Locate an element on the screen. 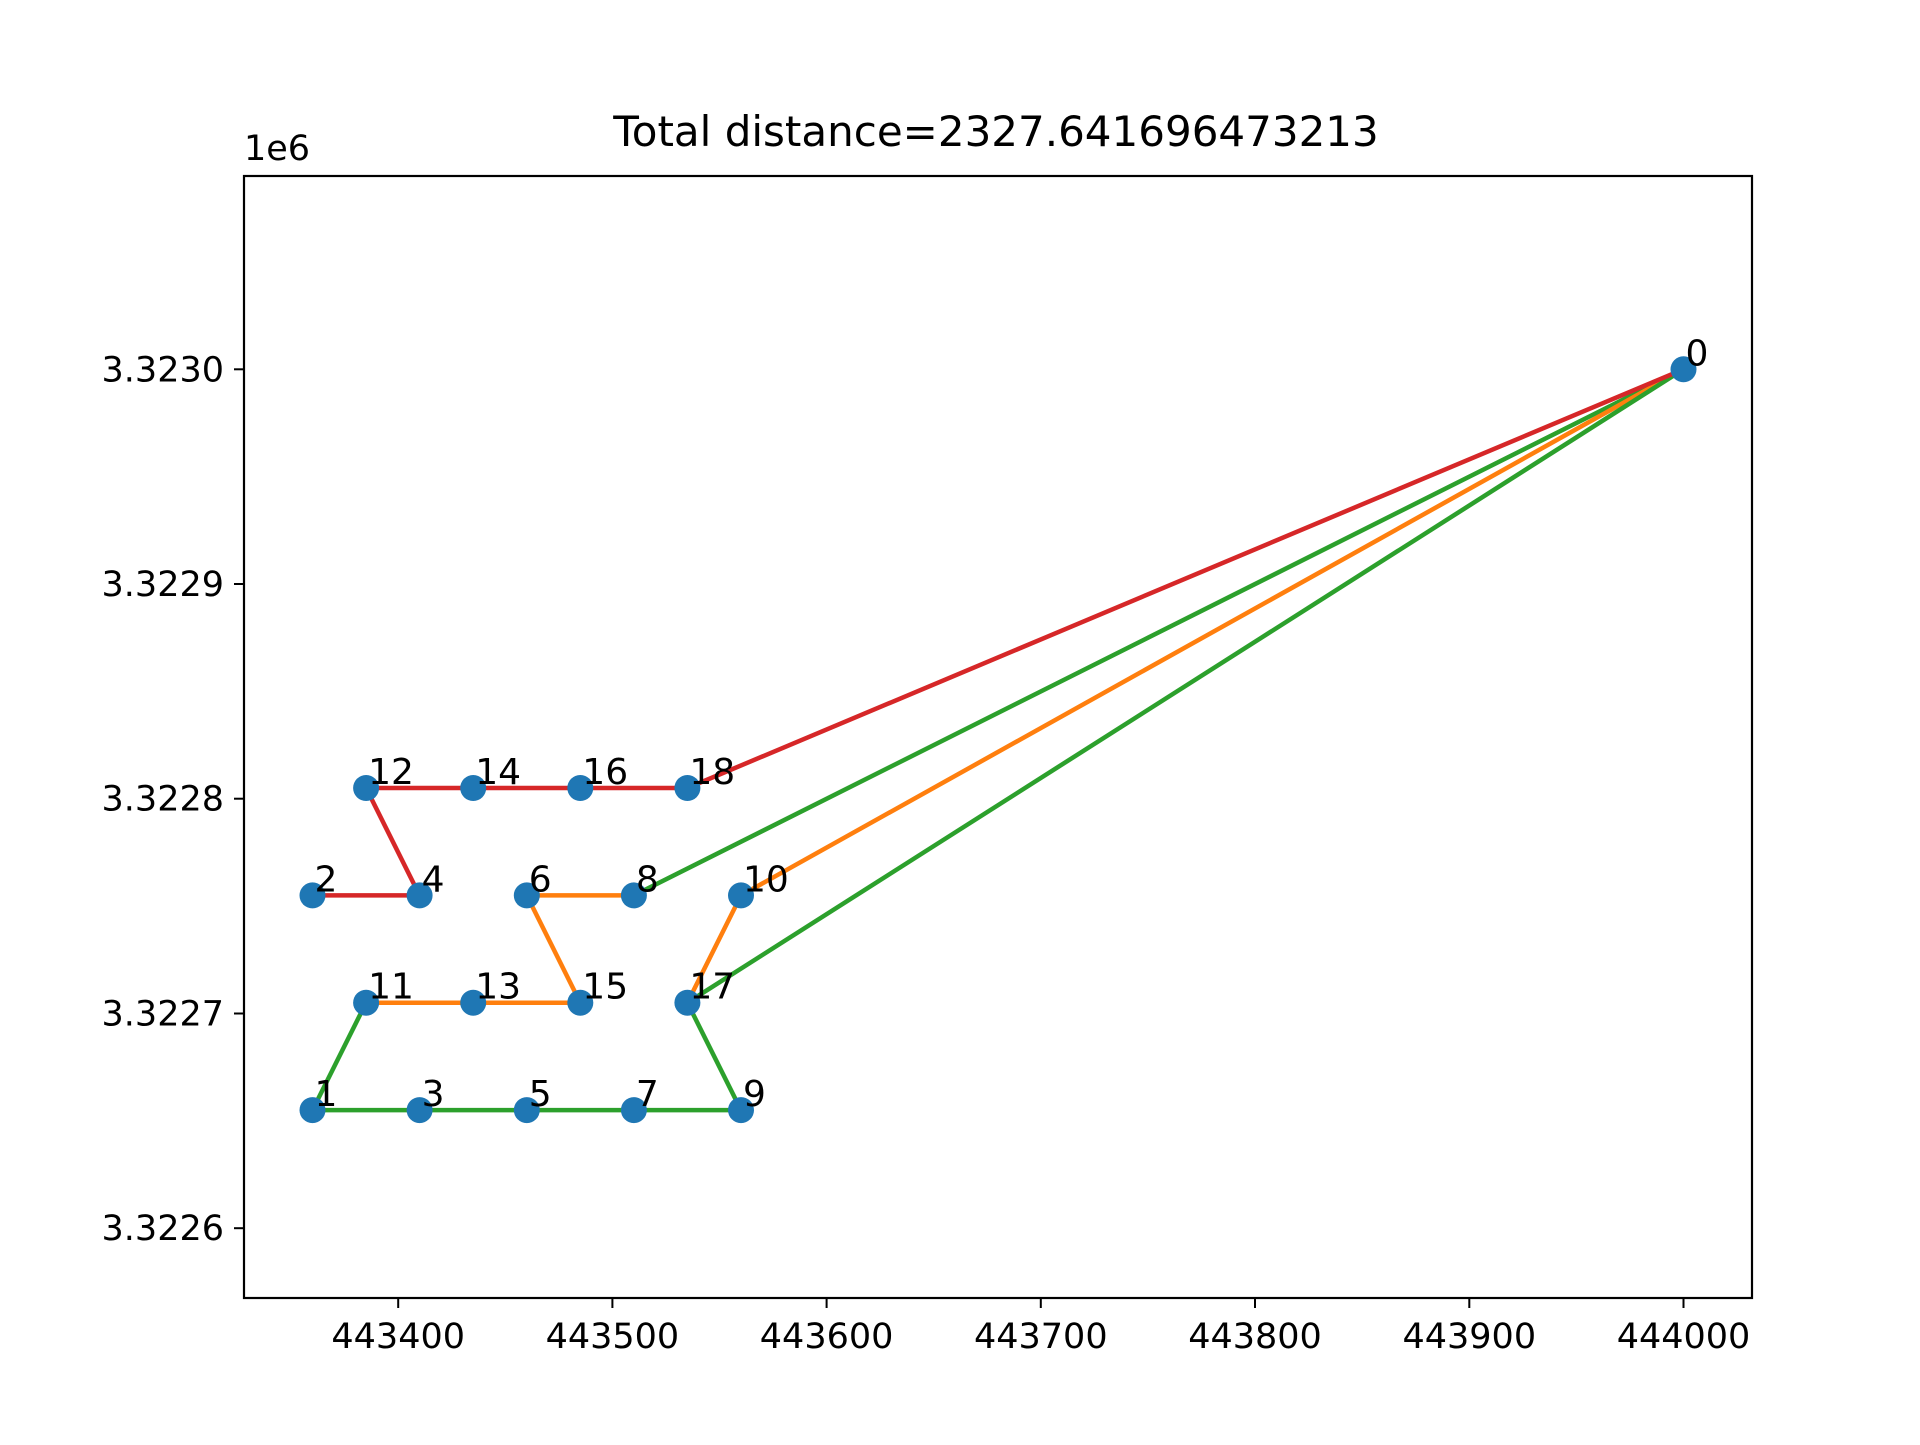 The width and height of the screenshot is (1920, 1445). point-label-10: 10 is located at coordinates (766, 879).